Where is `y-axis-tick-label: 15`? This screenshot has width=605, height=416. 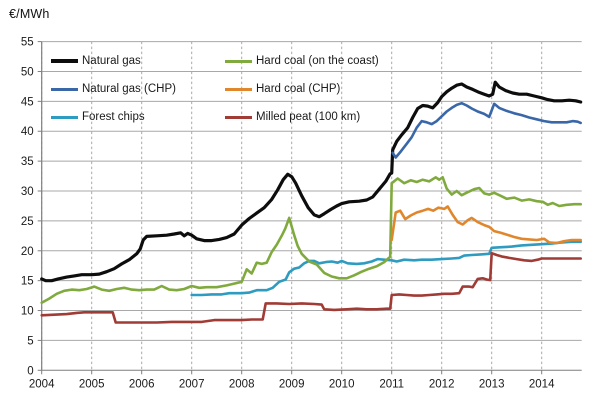
y-axis-tick-label: 15 is located at coordinates (27, 282).